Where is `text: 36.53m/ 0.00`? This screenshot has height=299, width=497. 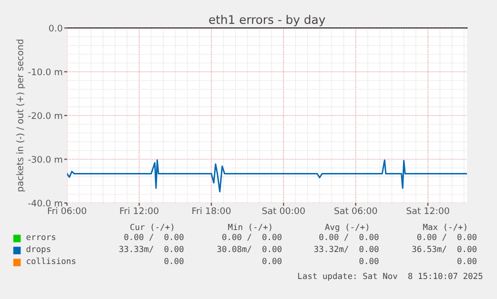
text: 36.53m/ 0.00 is located at coordinates (444, 249).